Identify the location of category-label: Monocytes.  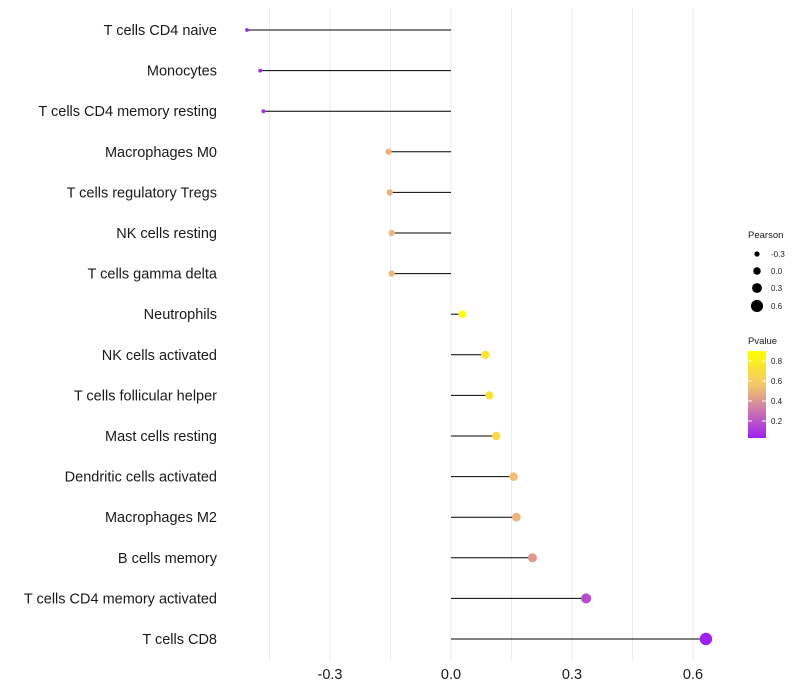
(182, 72).